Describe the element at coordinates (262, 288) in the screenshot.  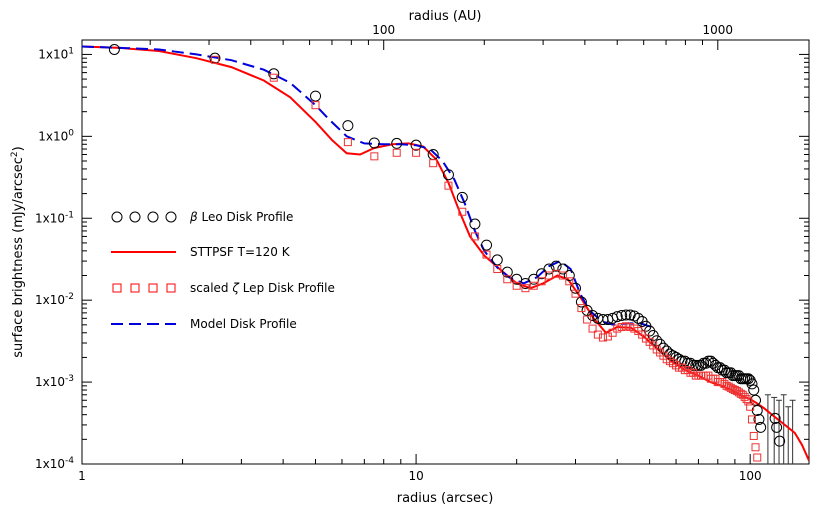
I see `legend-label-zeta_lep: scaled ζ Lep Disk Profile` at that location.